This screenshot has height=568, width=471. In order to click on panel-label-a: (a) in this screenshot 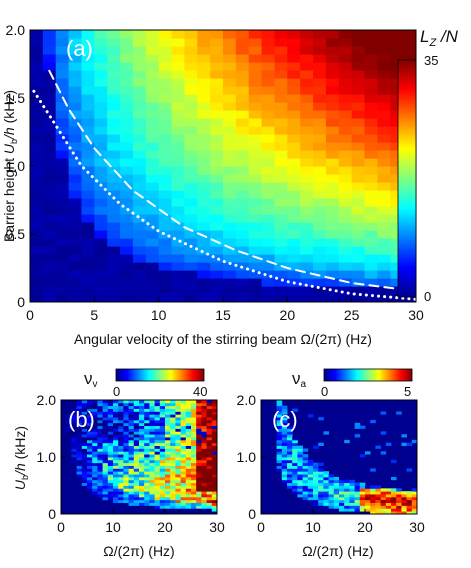, I will do `click(79, 48)`.